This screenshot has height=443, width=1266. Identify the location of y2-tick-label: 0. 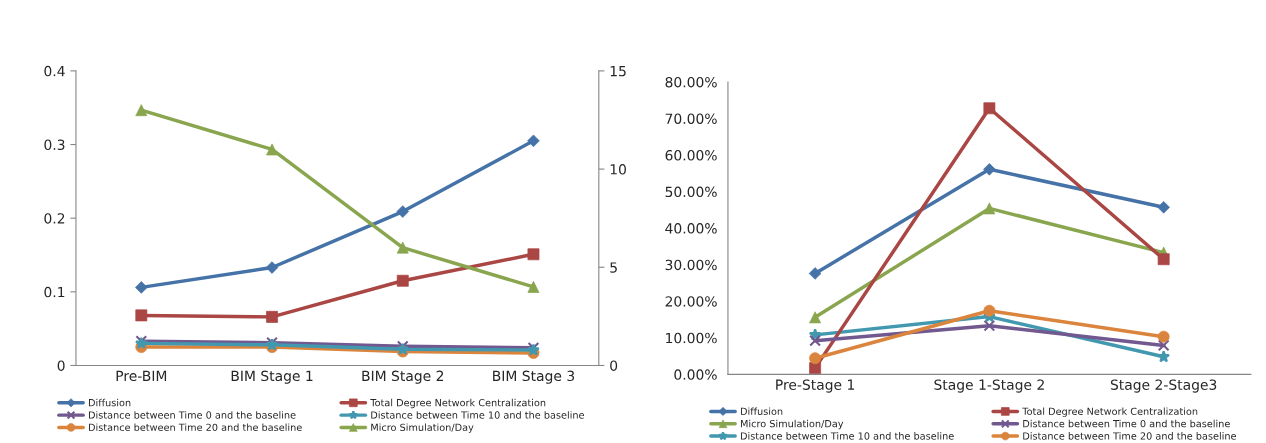
(614, 365).